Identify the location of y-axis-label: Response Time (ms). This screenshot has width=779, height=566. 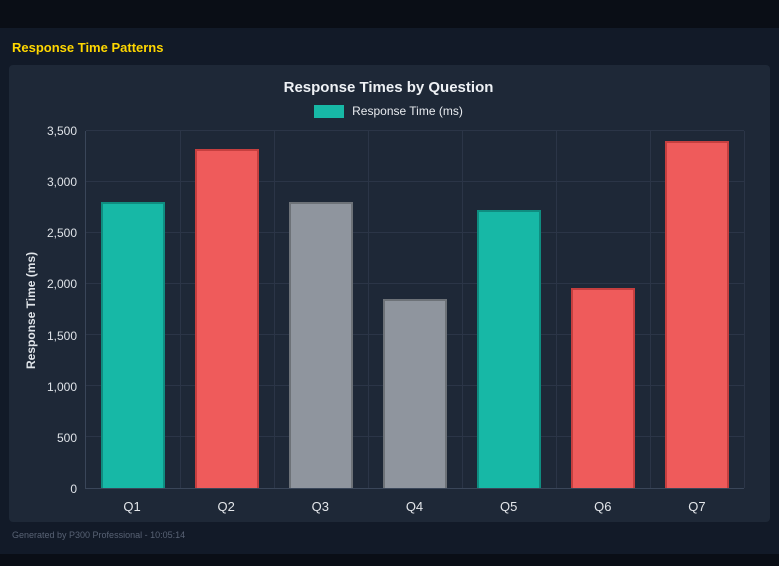
(31, 310).